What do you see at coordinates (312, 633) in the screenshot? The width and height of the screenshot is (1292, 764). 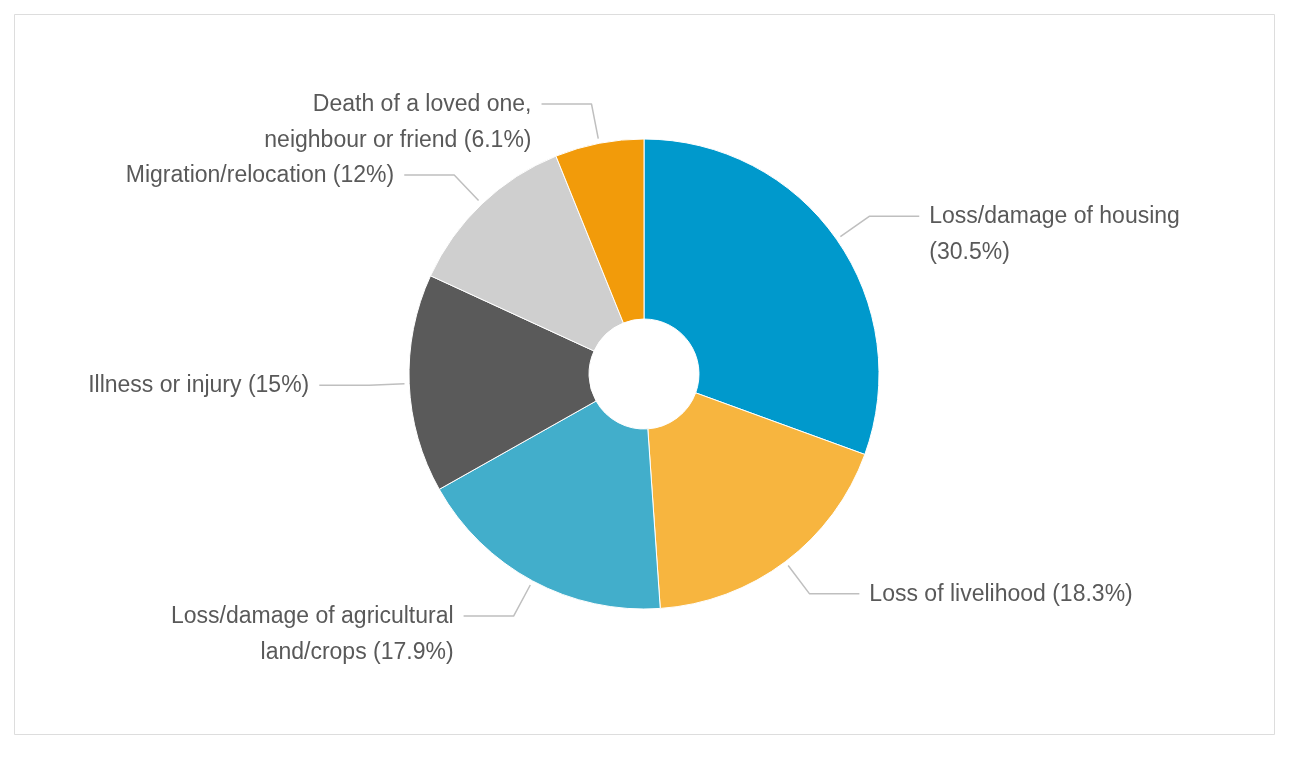 I see `slice-label: Loss/damage of agricultural land/crops (17.9%)` at bounding box center [312, 633].